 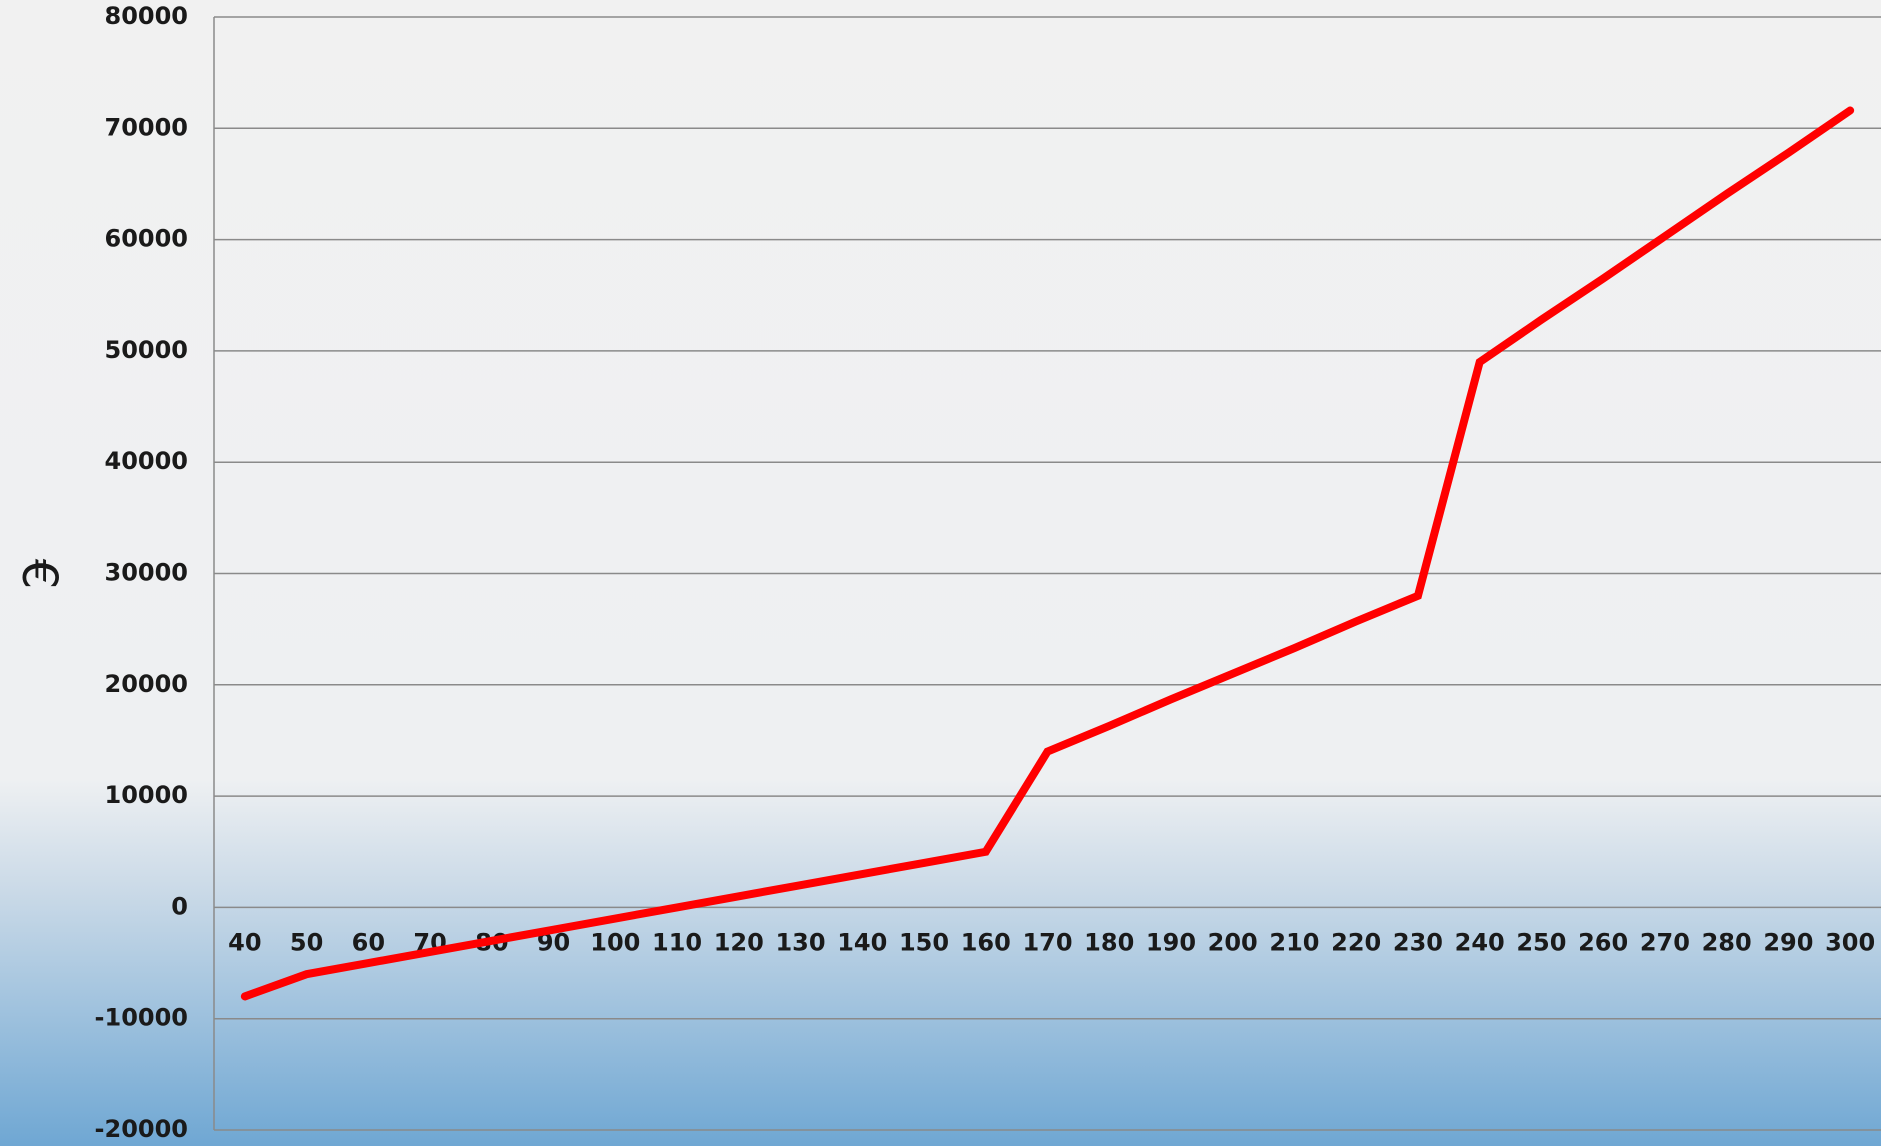 What do you see at coordinates (147, 684) in the screenshot?
I see `y-tick-label: 20000` at bounding box center [147, 684].